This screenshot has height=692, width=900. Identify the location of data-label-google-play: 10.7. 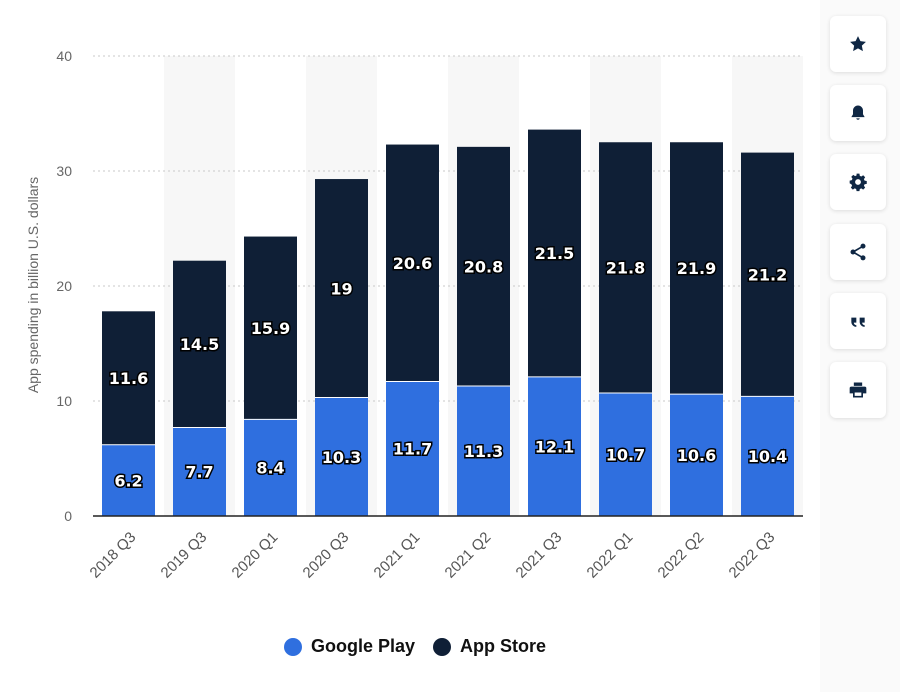
(625, 454).